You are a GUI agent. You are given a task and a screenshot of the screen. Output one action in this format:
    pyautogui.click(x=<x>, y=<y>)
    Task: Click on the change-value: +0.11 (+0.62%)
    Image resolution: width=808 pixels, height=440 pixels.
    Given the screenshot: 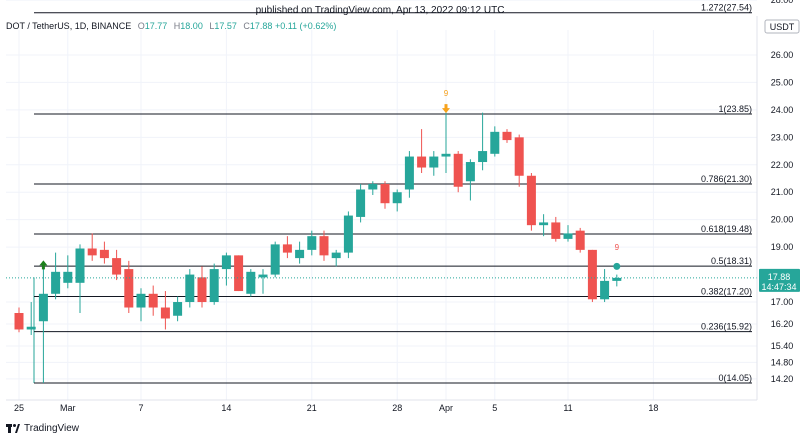 What is the action you would take?
    pyautogui.click(x=305, y=26)
    